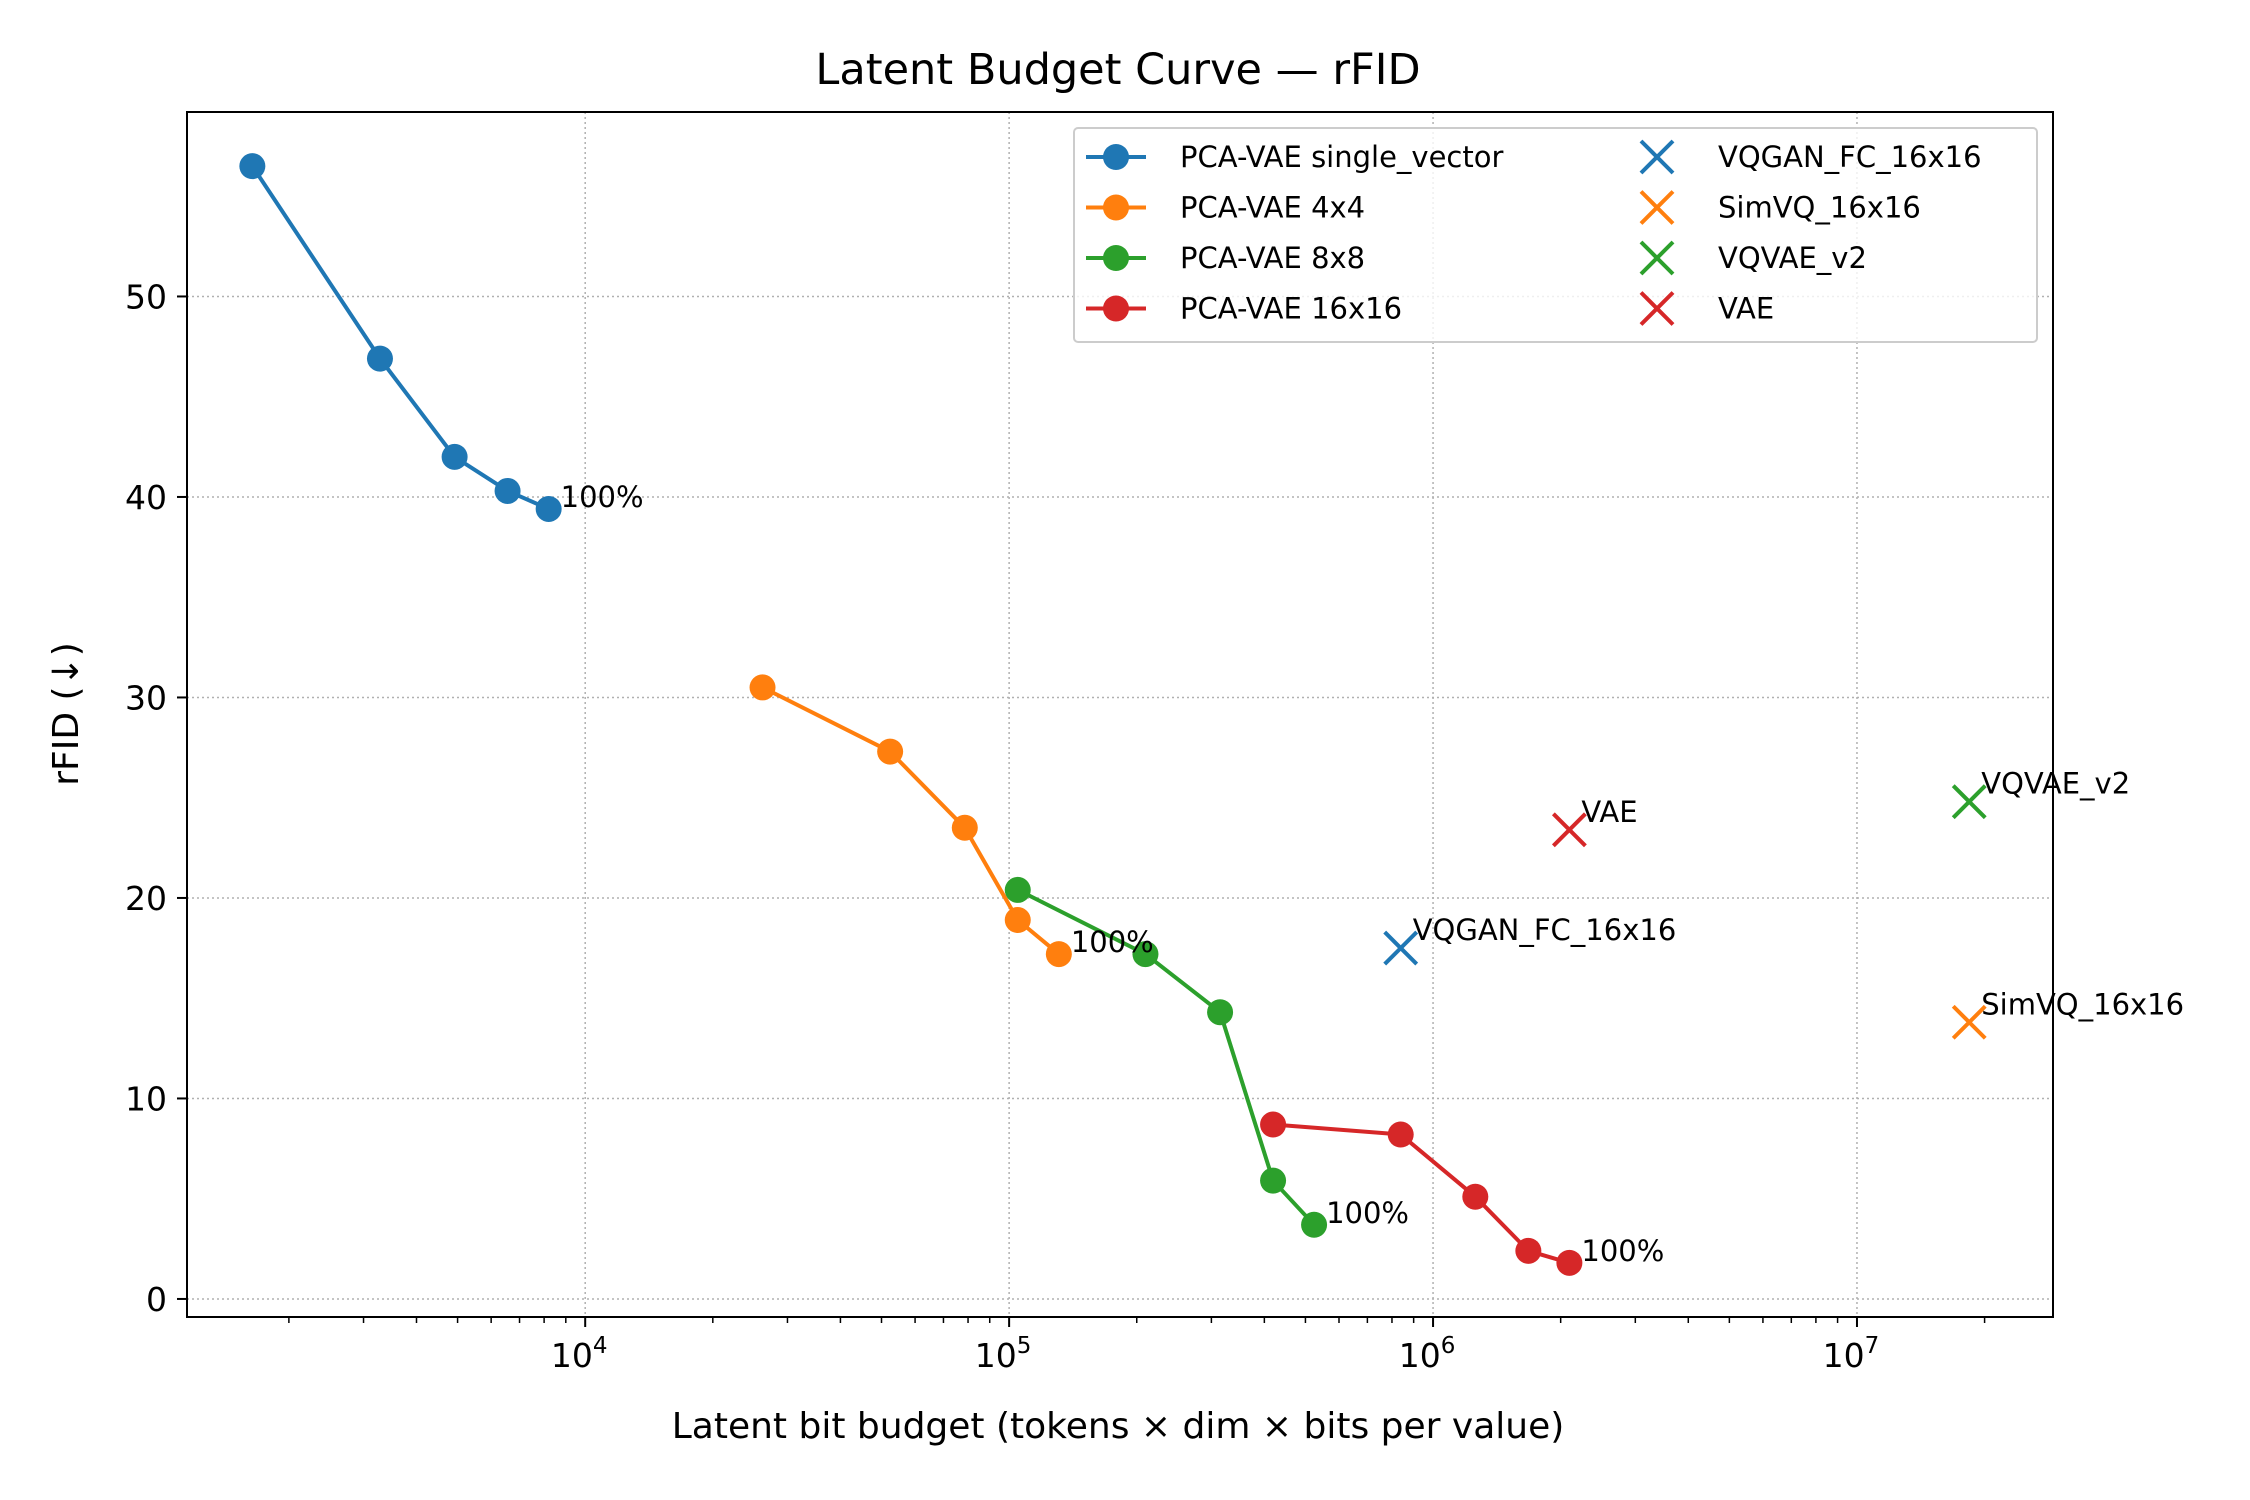 The image size is (2250, 1500). Describe the element at coordinates (1850, 157) in the screenshot. I see `legend-label: VQGAN_FC_16x16` at that location.